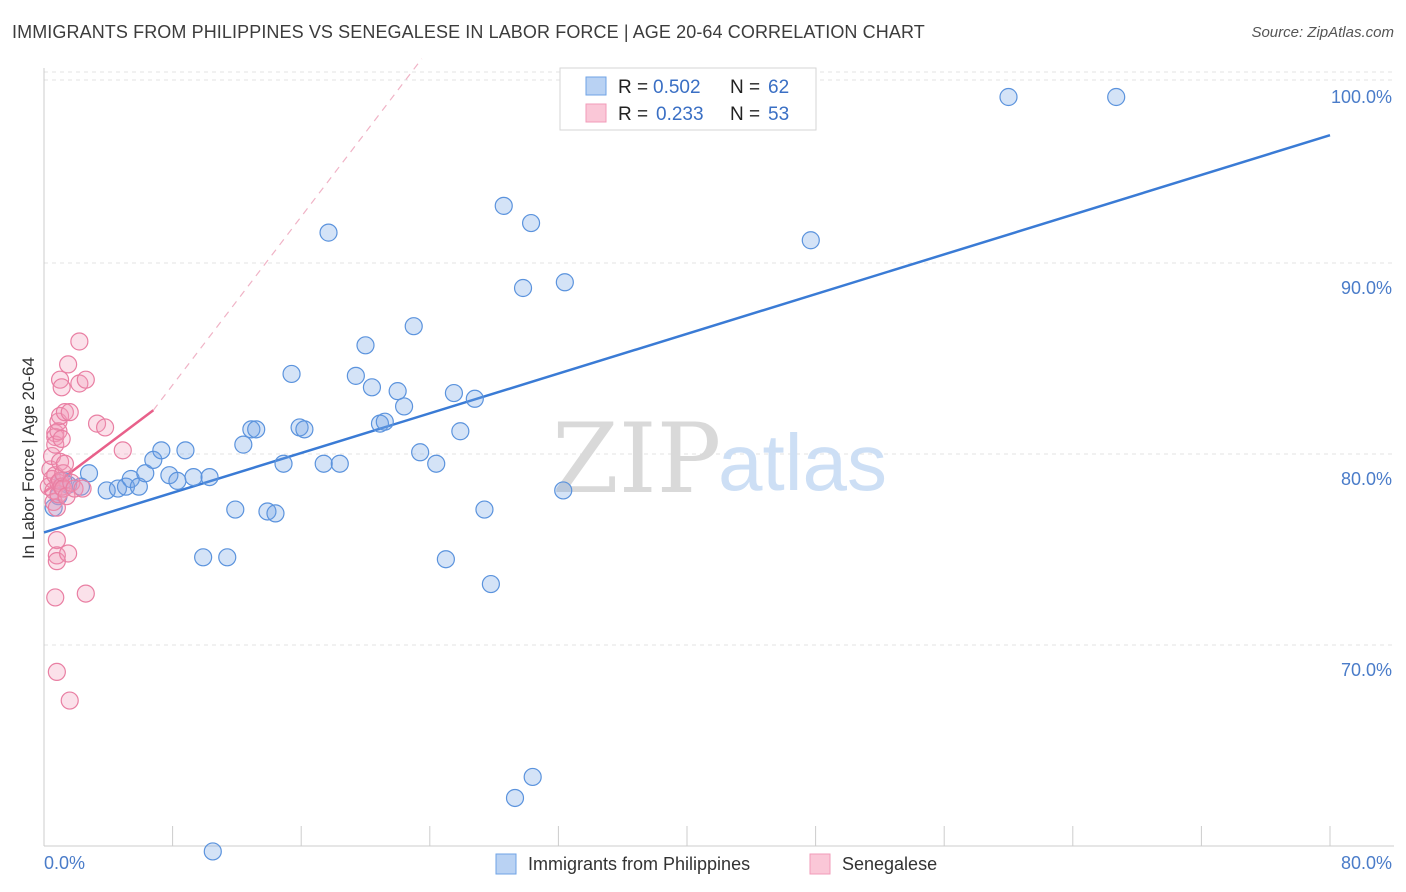 This screenshot has width=1406, height=892. I want to click on y-tick-labels: 70.0% 80.0% 90.0% 100.0%, so click(1361, 383).